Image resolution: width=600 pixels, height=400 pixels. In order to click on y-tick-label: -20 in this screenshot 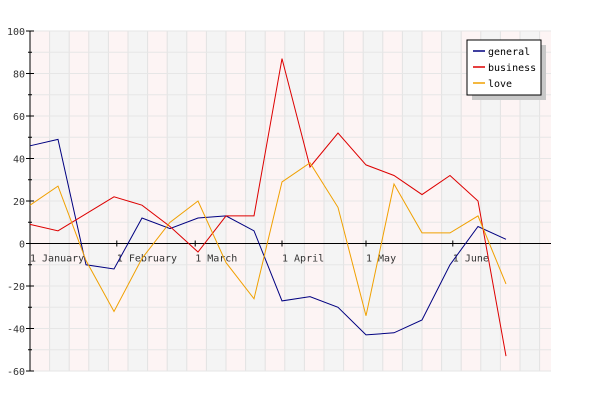, I will do `click(16, 287)`.